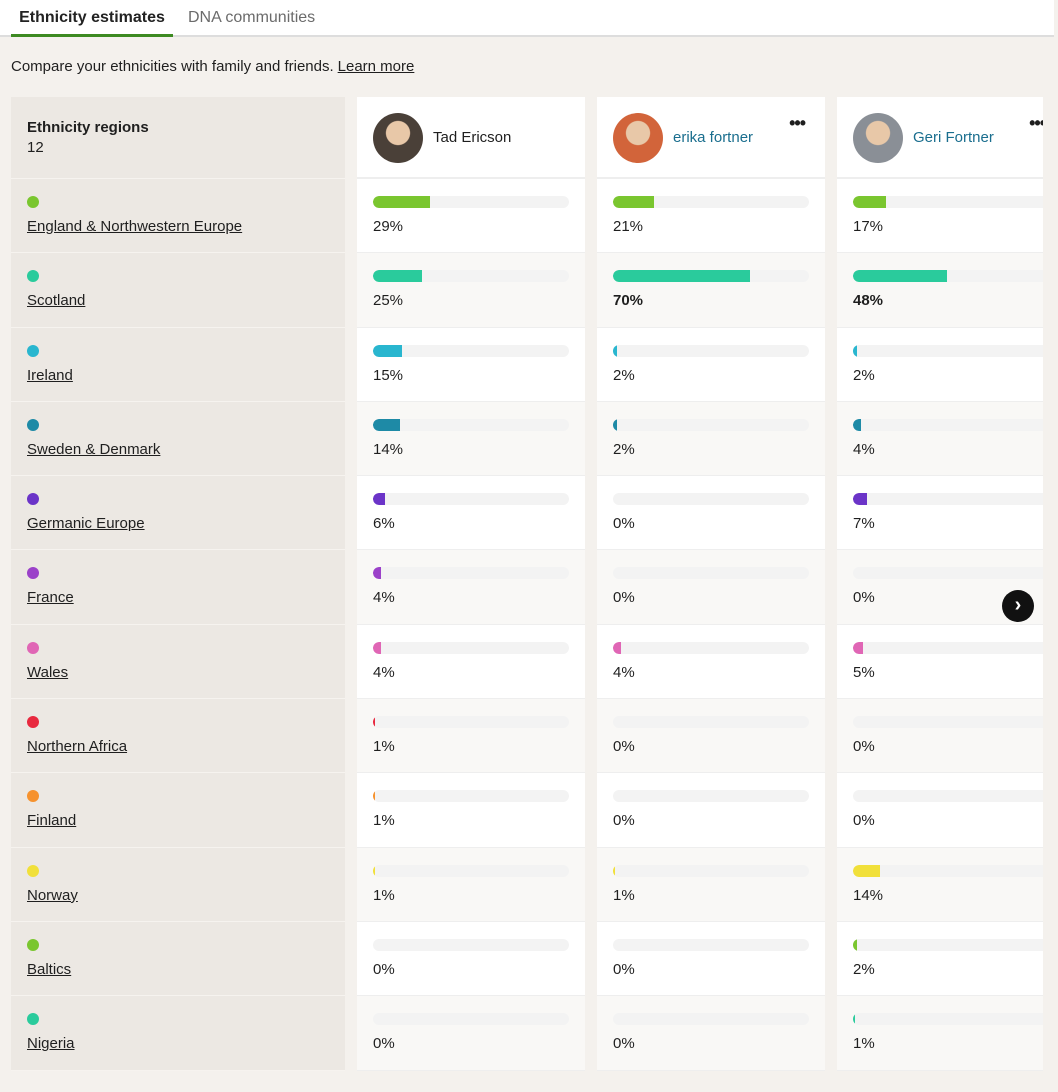 The width and height of the screenshot is (1058, 1092). What do you see at coordinates (94, 449) in the screenshot?
I see `region-link: Sweden & Denmark` at bounding box center [94, 449].